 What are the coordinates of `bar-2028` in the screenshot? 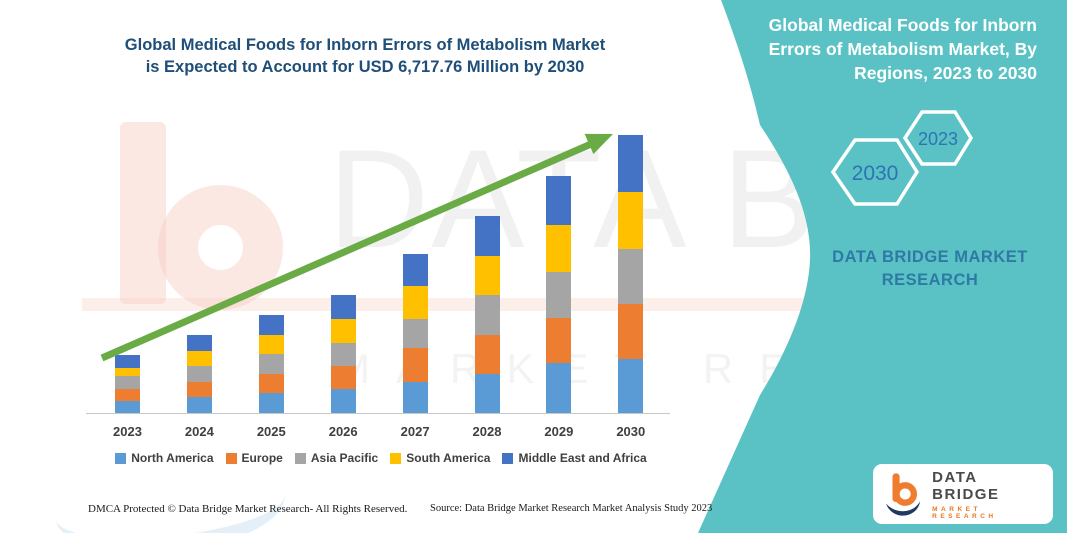 It's located at (487, 314).